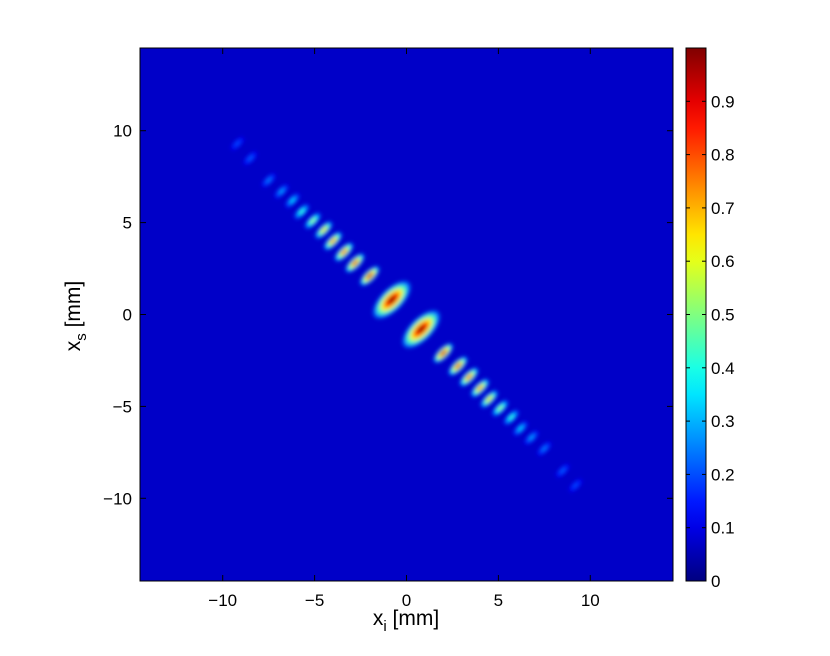 The height and width of the screenshot is (656, 830). Describe the element at coordinates (723, 101) in the screenshot. I see `colorbar-tick-label: 0.9` at that location.